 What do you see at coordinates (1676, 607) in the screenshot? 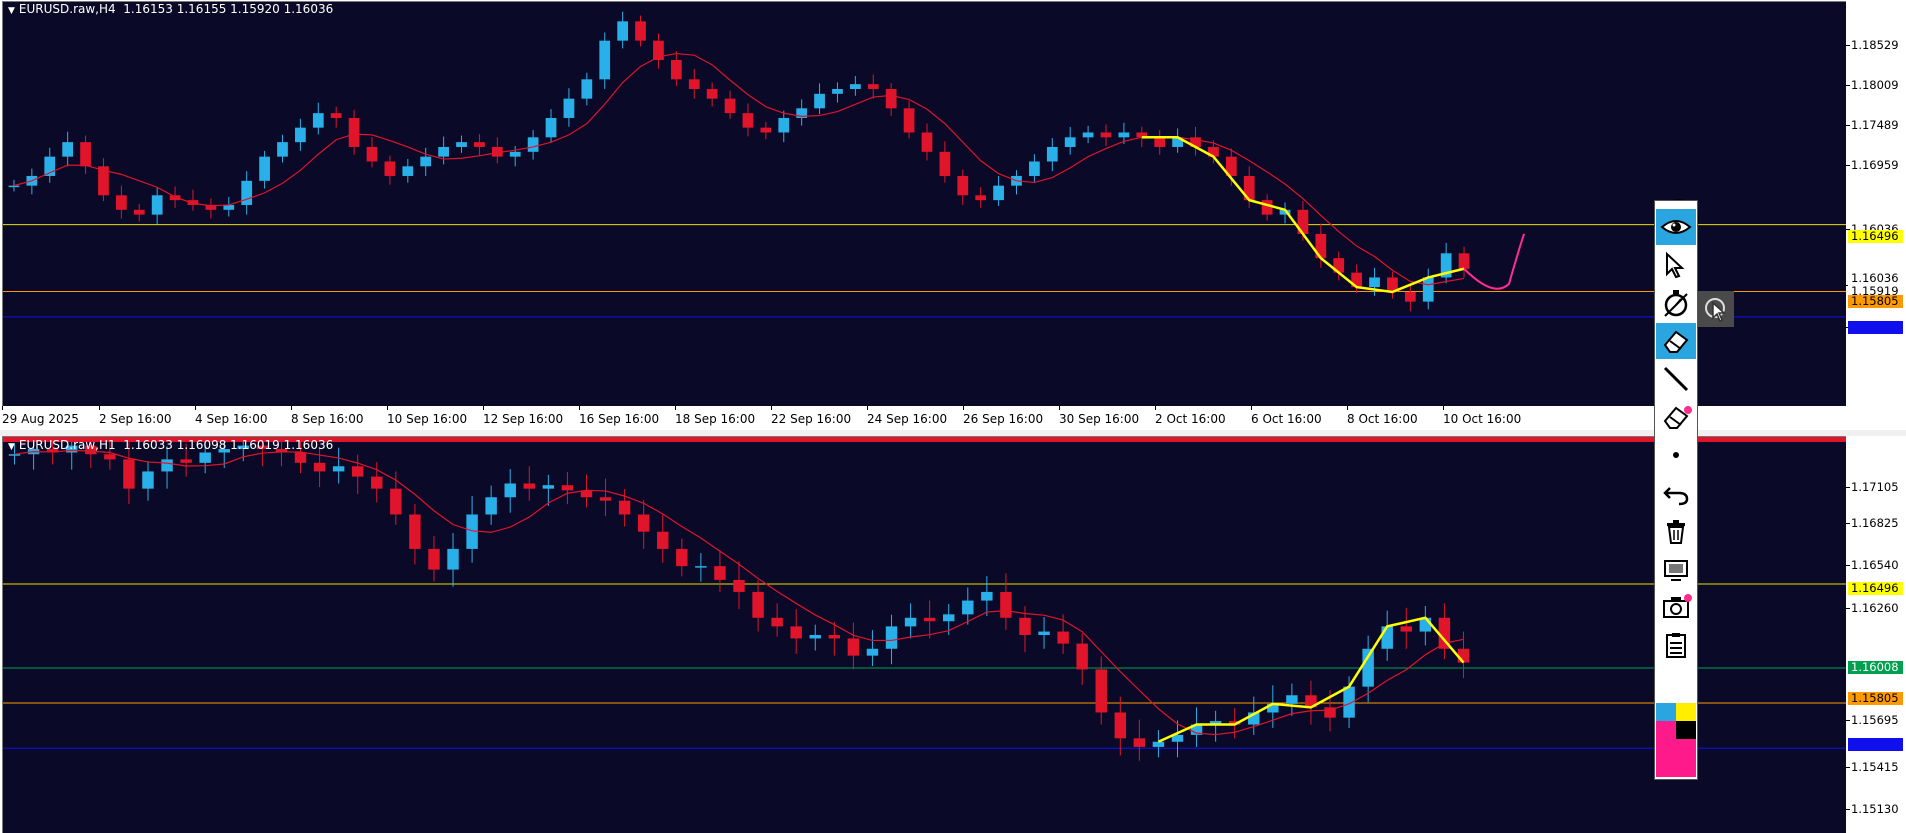
I see `camera-icon` at bounding box center [1676, 607].